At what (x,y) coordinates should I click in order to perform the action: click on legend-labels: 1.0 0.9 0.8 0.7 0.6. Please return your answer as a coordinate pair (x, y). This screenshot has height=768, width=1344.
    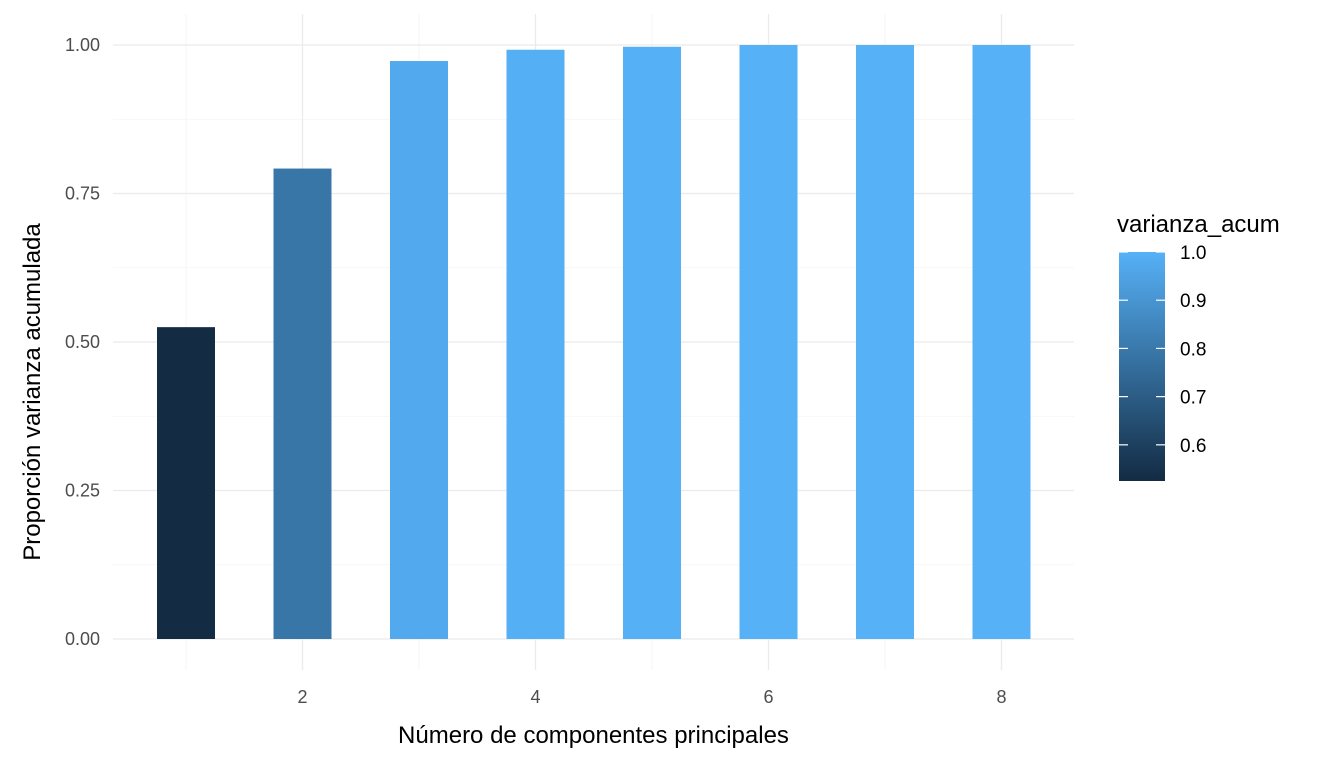
    Looking at the image, I should click on (1193, 350).